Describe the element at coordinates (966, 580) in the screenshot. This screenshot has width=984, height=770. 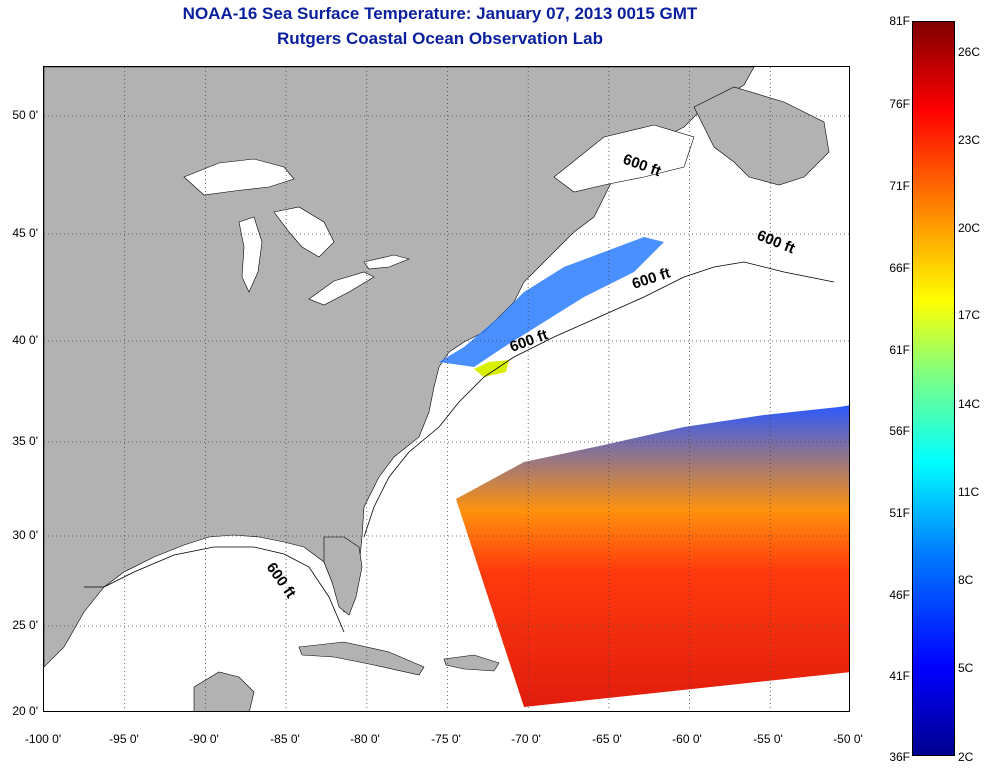
I see `colorbar-c-label: 8C` at that location.